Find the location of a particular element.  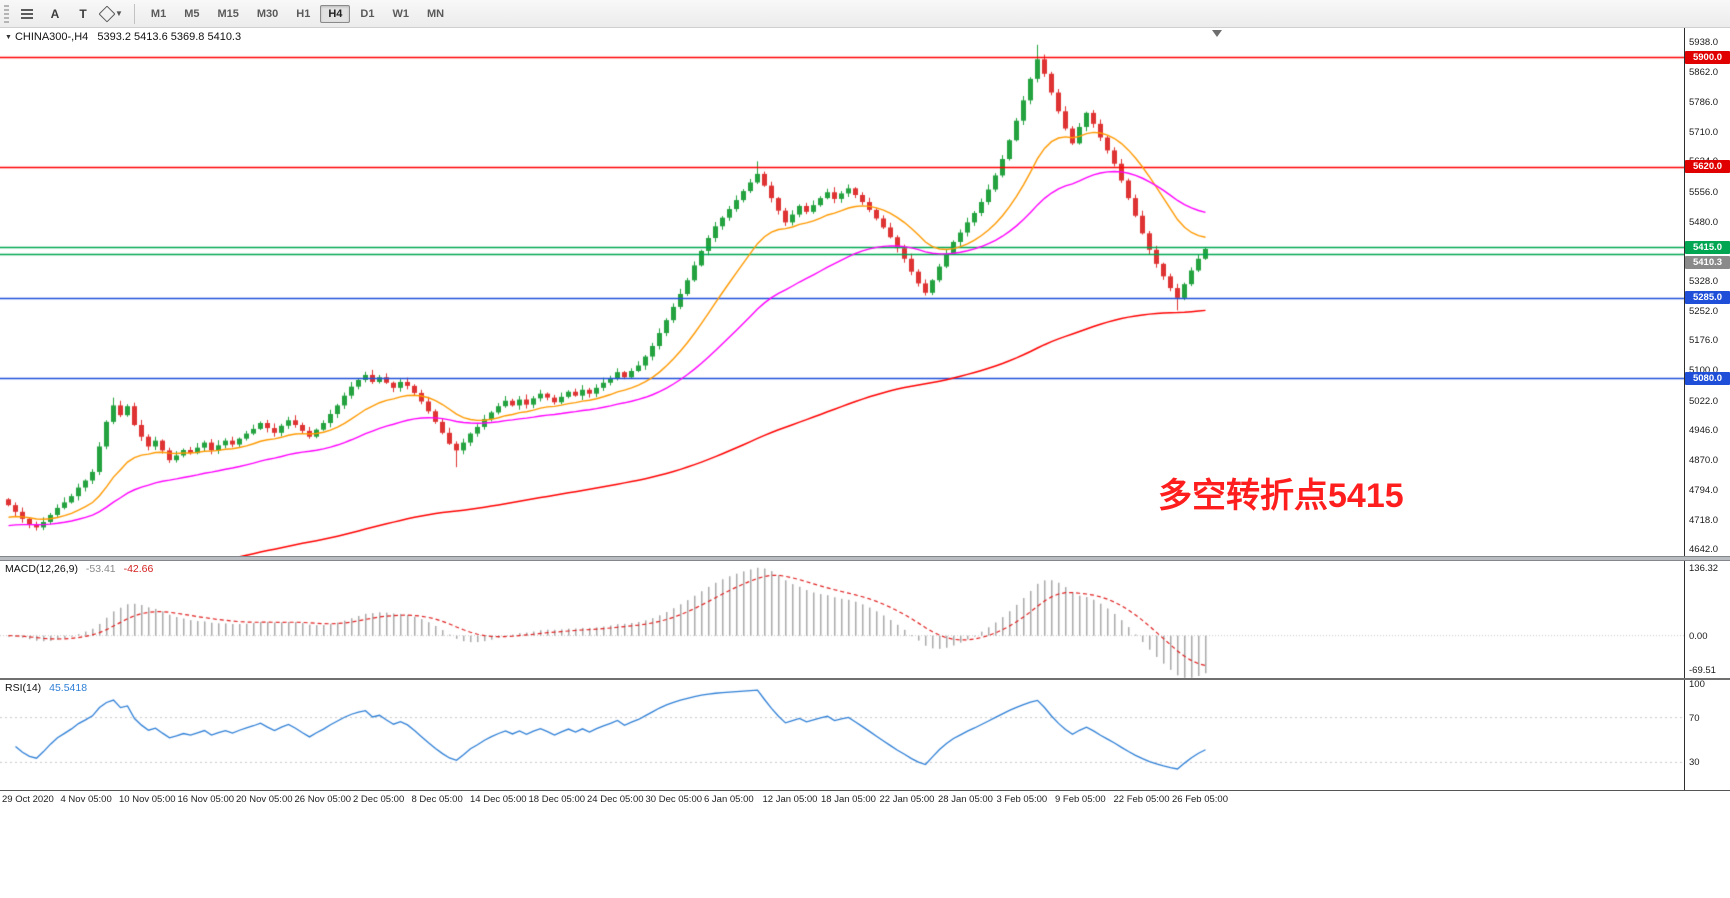

price-axis-tick: 5022.0 is located at coordinates (1704, 401).